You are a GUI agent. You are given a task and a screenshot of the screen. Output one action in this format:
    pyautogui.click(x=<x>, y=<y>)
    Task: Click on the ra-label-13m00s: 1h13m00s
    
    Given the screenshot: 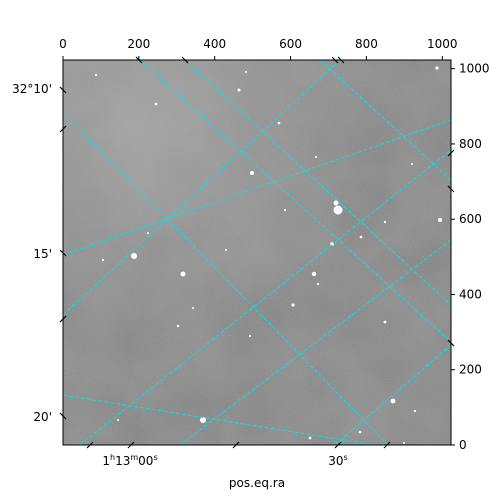 What is the action you would take?
    pyautogui.click(x=129, y=460)
    